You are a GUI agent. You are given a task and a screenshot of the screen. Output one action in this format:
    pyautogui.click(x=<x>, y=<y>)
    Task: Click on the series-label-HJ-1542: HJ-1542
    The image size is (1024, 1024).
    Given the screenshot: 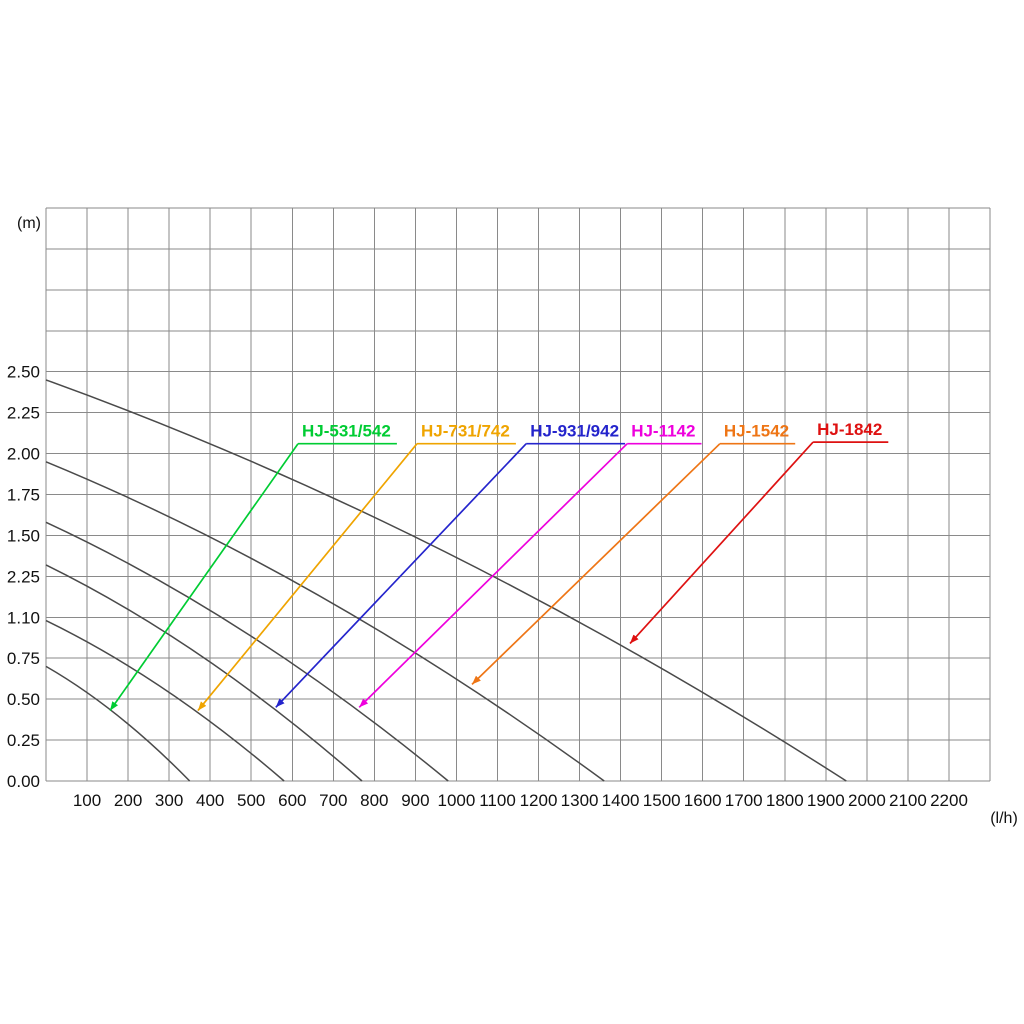 What is the action you would take?
    pyautogui.click(x=756, y=431)
    